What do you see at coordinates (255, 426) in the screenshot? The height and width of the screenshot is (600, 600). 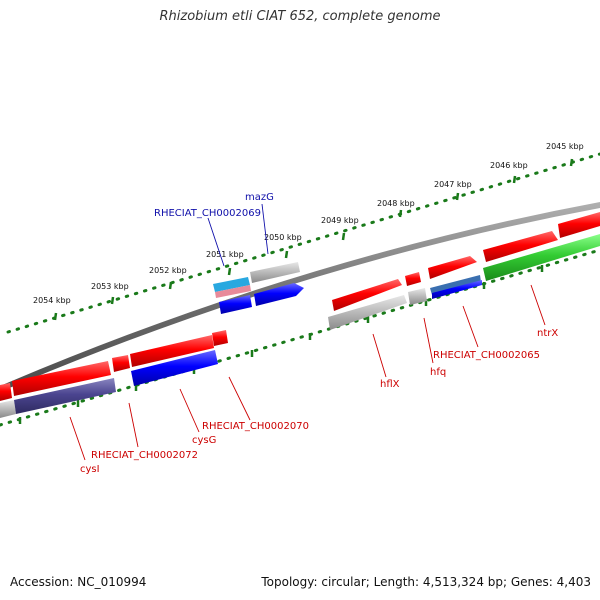 I see `label-RHECIAT_CH0002070: RHECIAT_CH0002070` at bounding box center [255, 426].